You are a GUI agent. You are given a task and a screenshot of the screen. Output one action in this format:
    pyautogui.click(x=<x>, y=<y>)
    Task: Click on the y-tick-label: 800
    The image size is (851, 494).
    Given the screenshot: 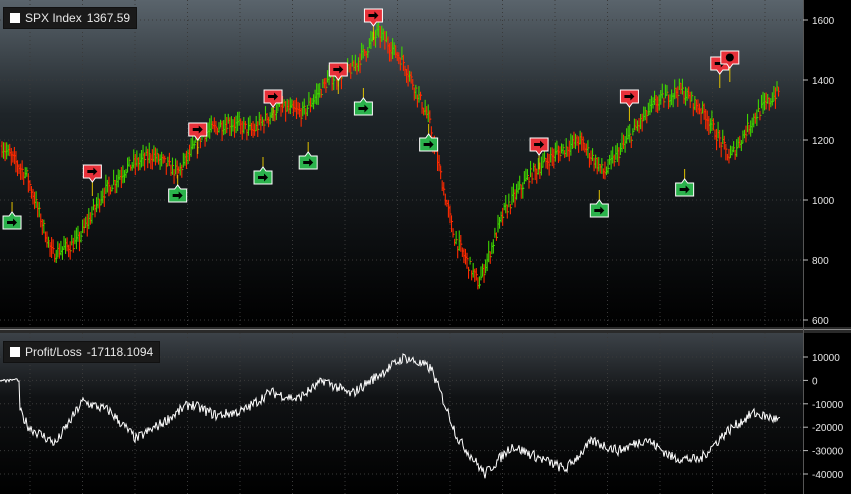 What is the action you would take?
    pyautogui.click(x=820, y=261)
    